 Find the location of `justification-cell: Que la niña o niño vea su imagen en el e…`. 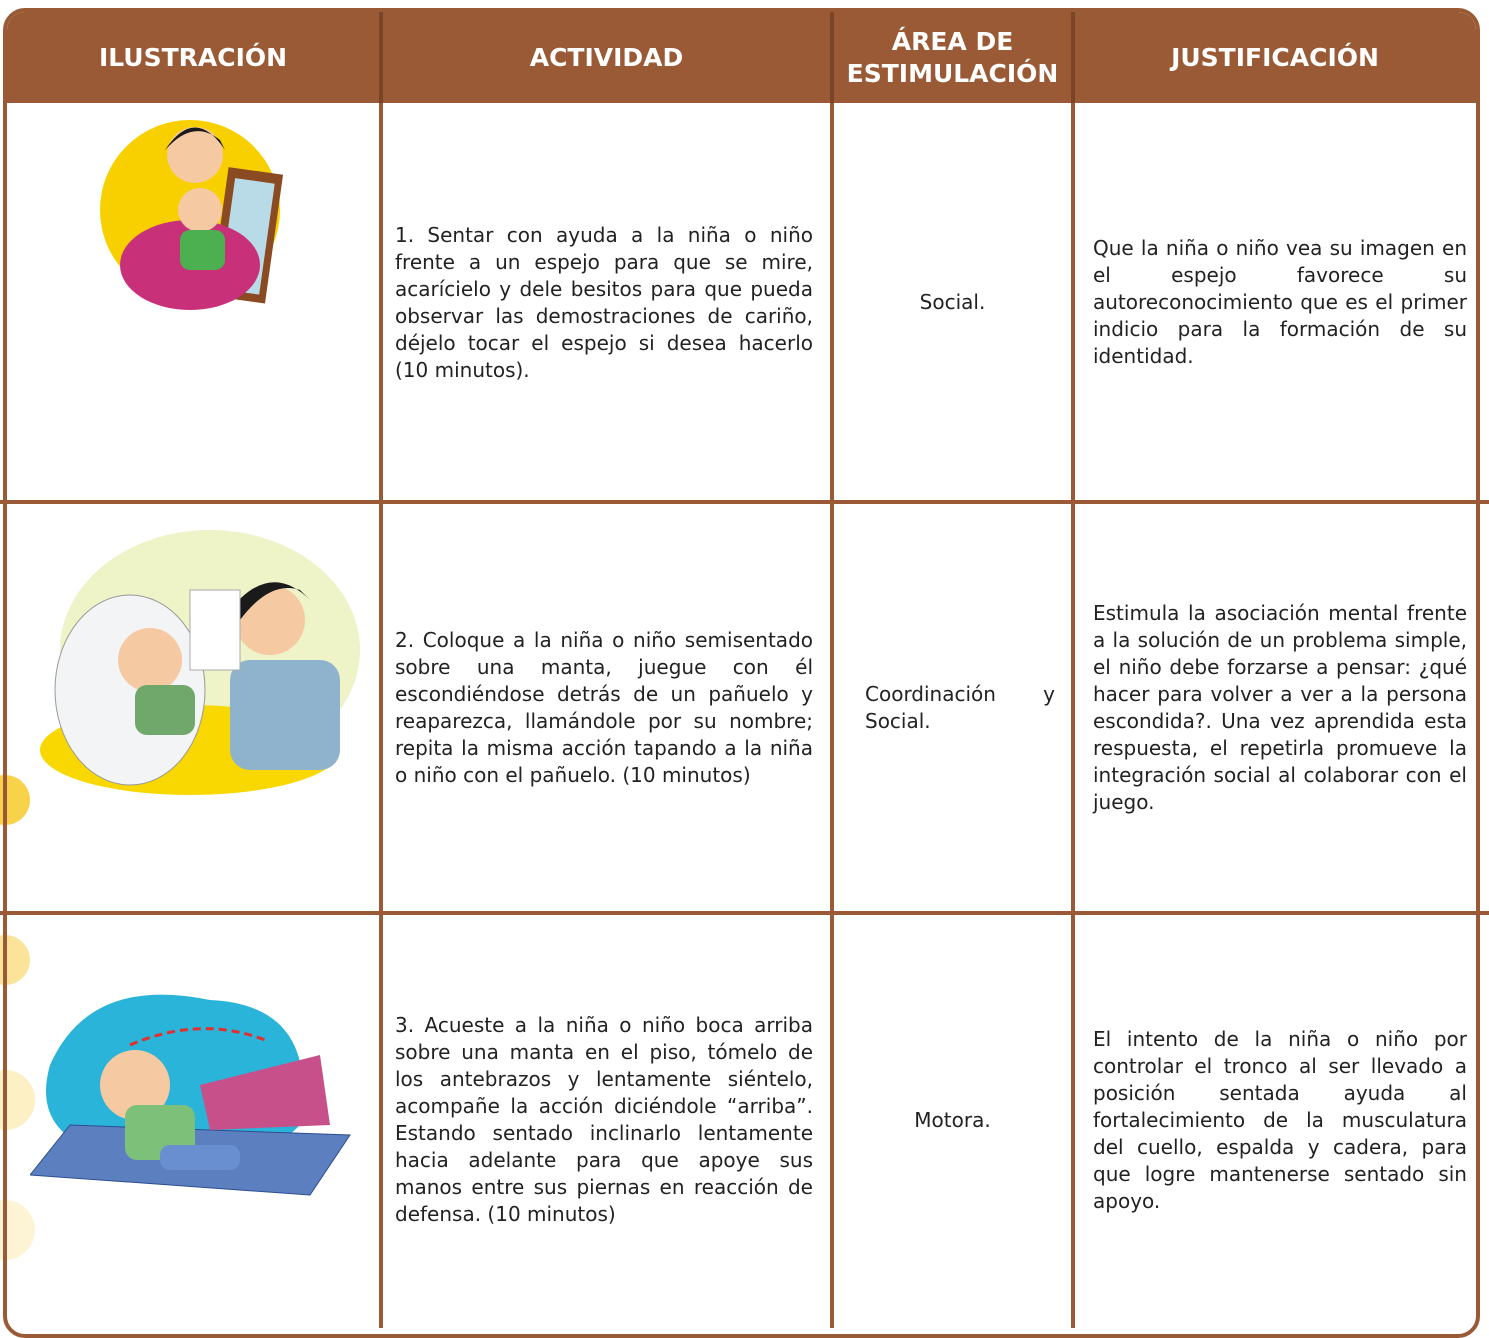

justification-cell: Que la niña o niño vea su imagen en el e… is located at coordinates (1280, 302).